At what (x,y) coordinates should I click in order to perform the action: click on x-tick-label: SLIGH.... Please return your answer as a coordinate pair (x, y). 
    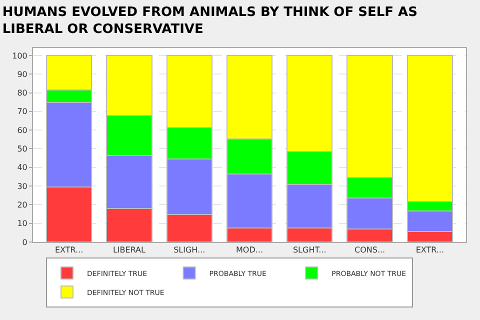
    Looking at the image, I should click on (190, 250).